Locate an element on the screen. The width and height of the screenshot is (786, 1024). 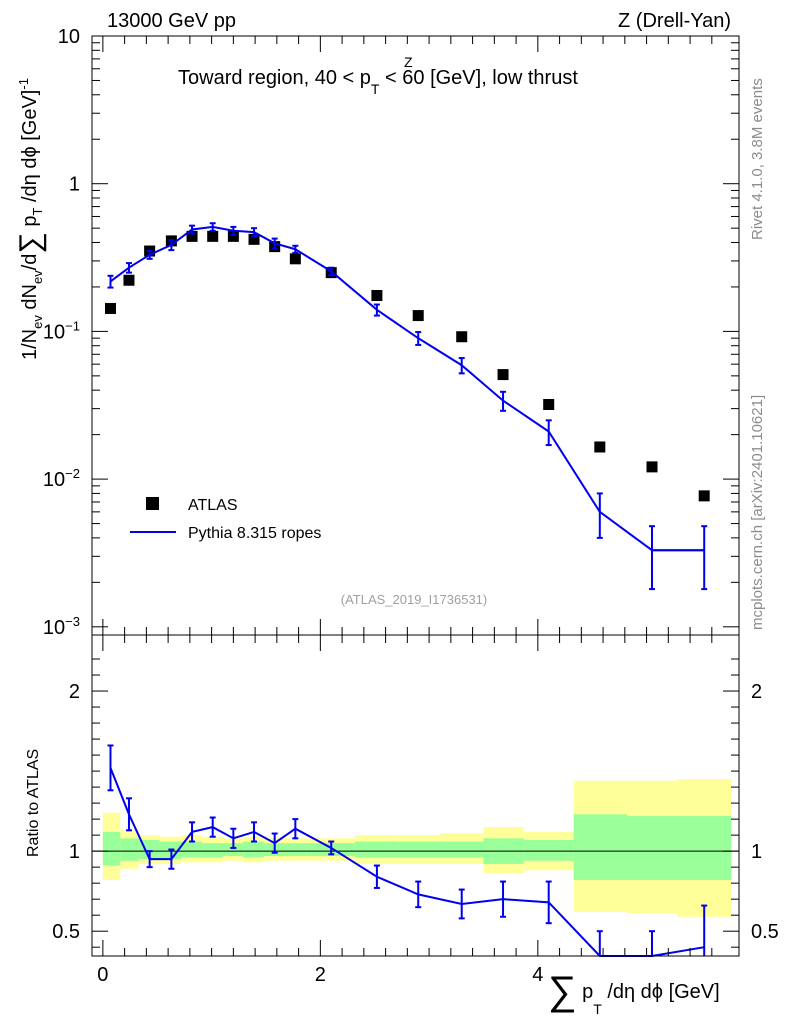
side-label-top-text: Rivet 4.1.0, 3.8M events is located at coordinates (757, 159).